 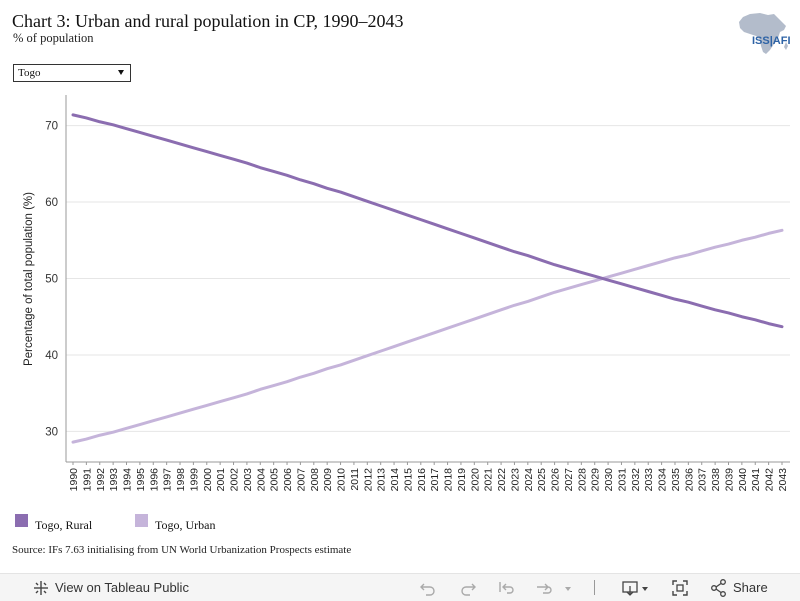 I want to click on x-tick-label: 2015, so click(x=408, y=480).